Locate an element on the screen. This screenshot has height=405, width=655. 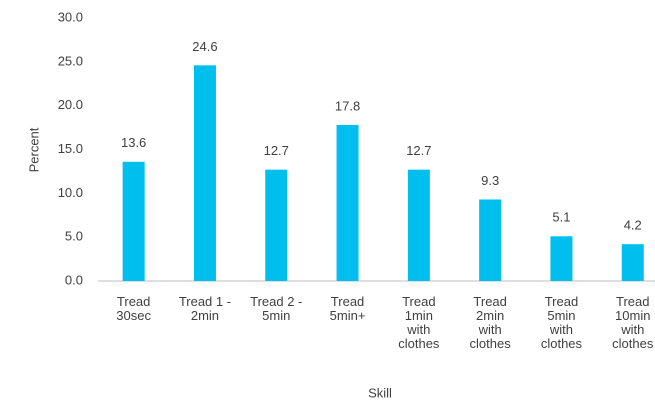
y-axis-title: Percent is located at coordinates (33, 149).